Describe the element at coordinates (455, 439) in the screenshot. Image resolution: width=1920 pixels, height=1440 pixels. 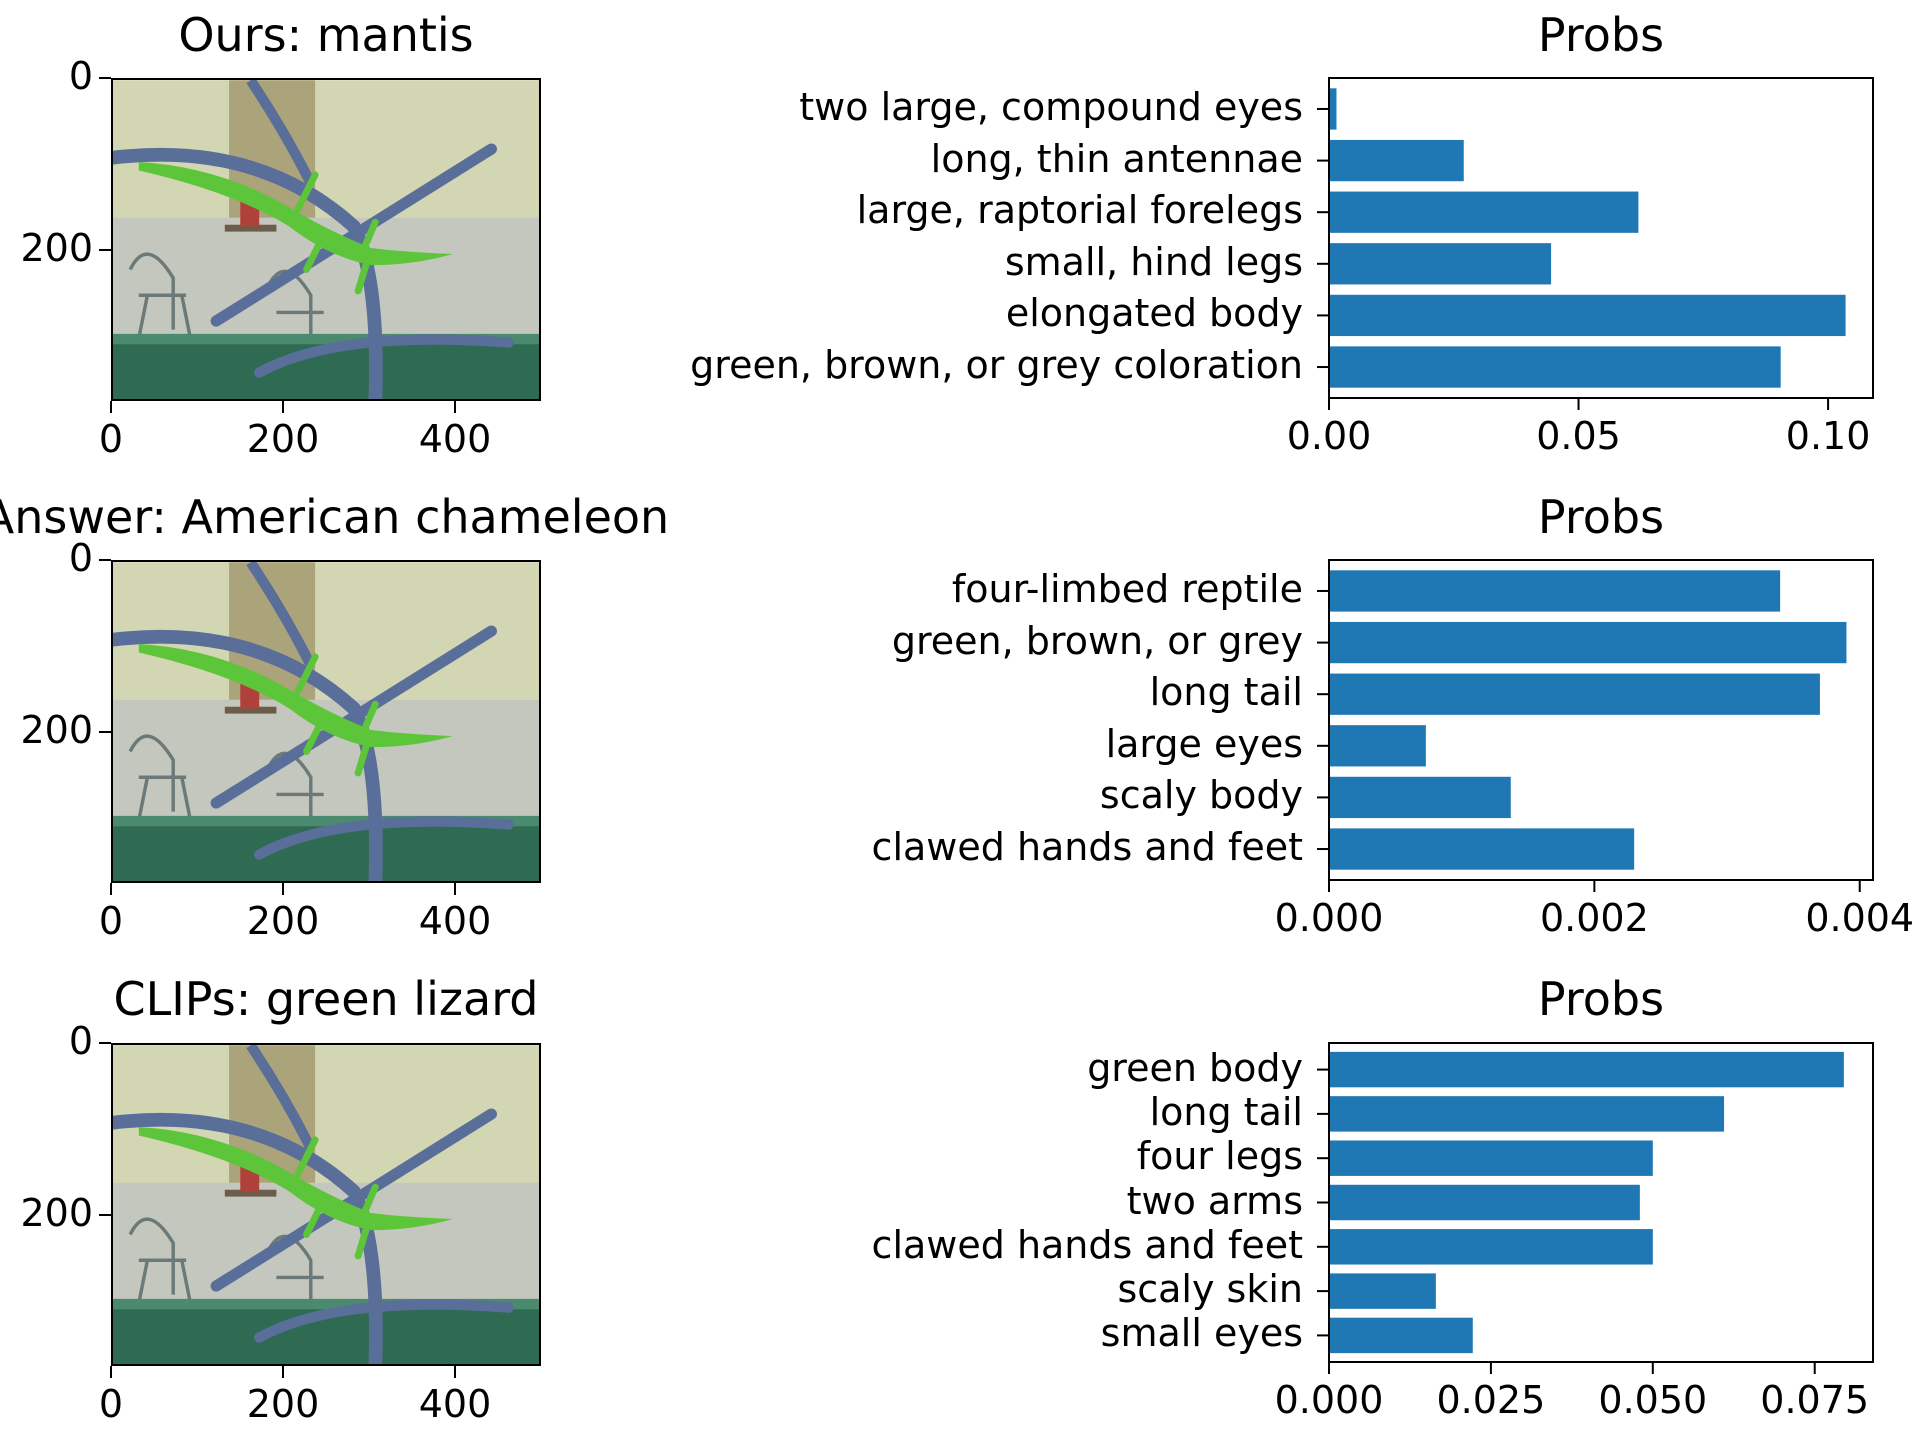
I see `image-xtick-label-0-2: 400` at that location.